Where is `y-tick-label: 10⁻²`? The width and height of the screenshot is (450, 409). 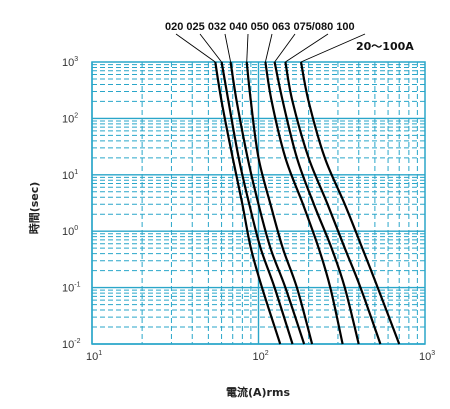 y-tick-label: 10⁻² is located at coordinates (71, 344).